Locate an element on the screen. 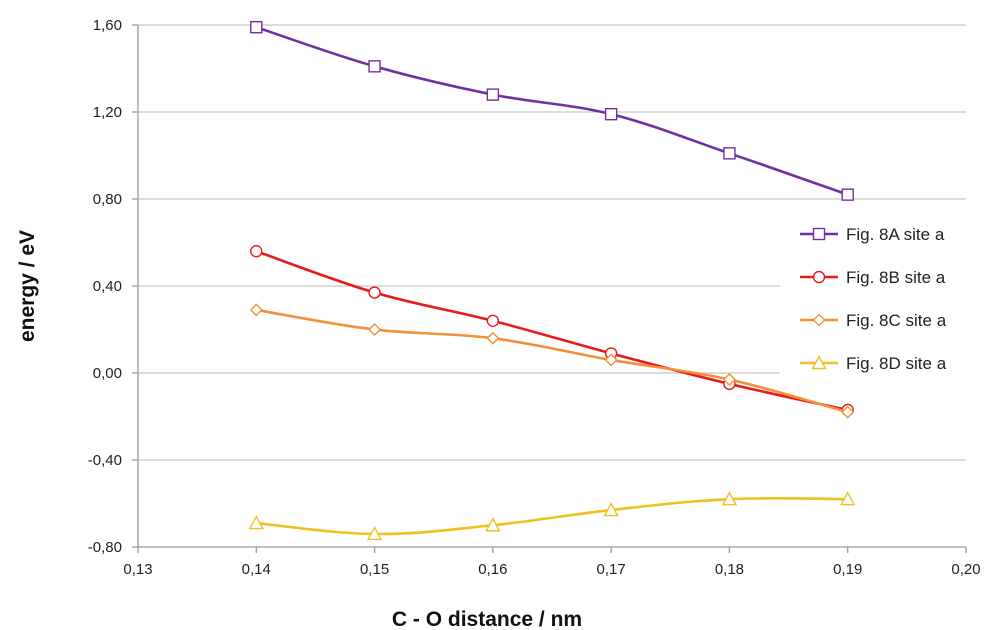  y-tick-label: 1,60 is located at coordinates (107, 25).